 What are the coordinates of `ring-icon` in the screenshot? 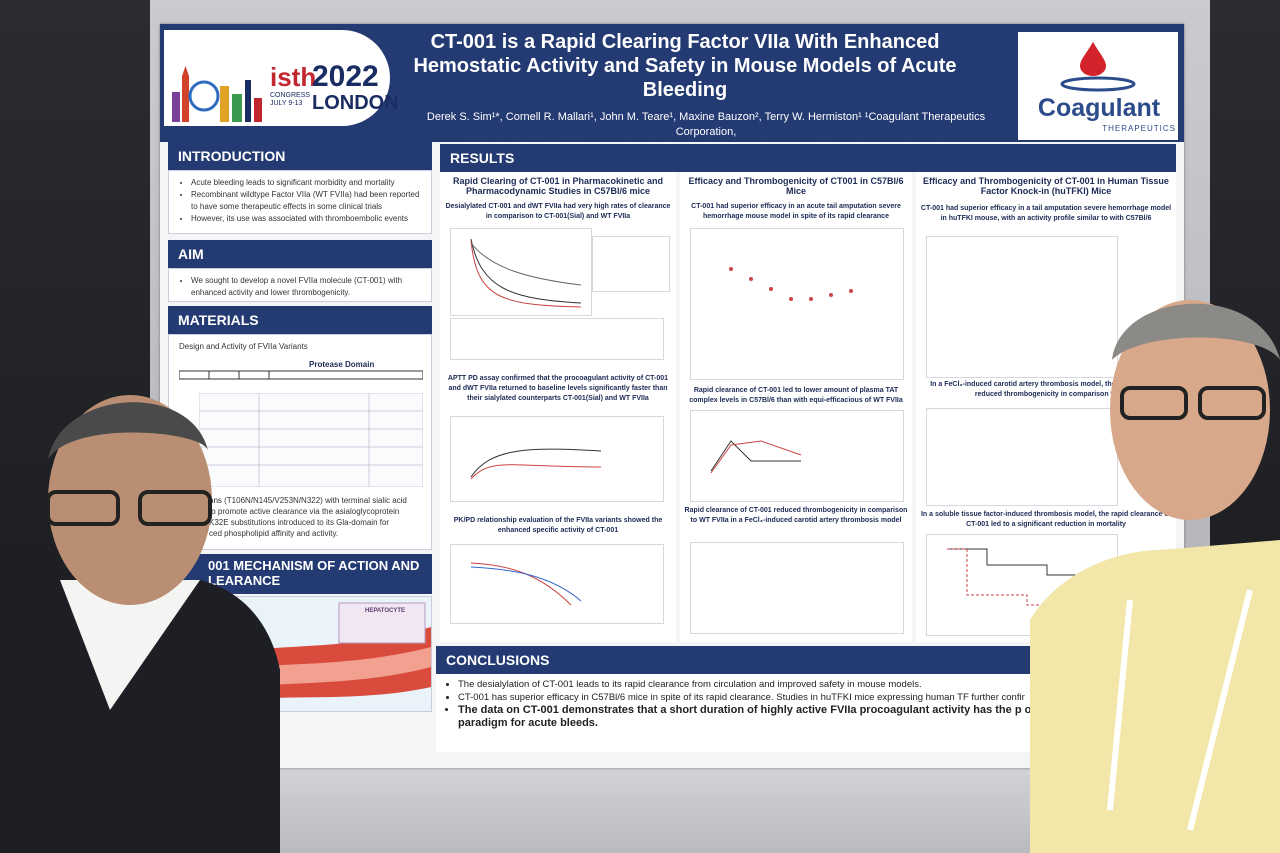 It's located at (1098, 84).